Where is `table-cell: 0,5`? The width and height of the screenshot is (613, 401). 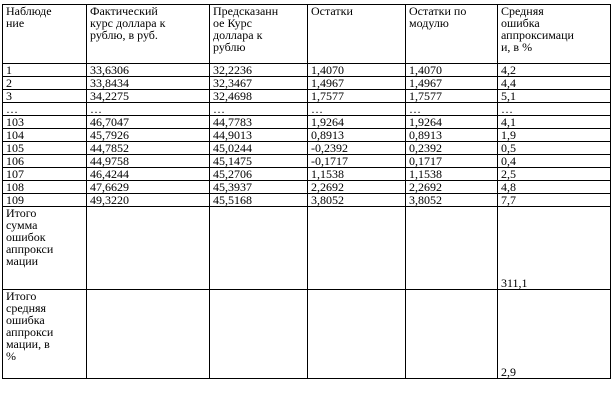
table-cell: 0,5 is located at coordinates (554, 148).